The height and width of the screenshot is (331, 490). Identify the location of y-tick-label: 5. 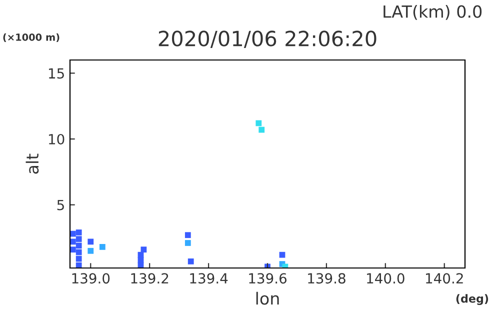
(60, 205).